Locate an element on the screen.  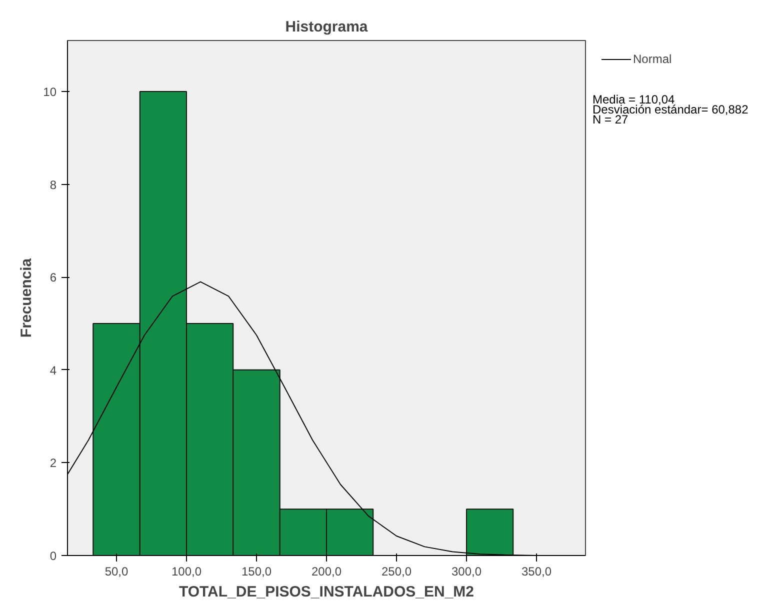
y-tick-label: 4 is located at coordinates (53, 370).